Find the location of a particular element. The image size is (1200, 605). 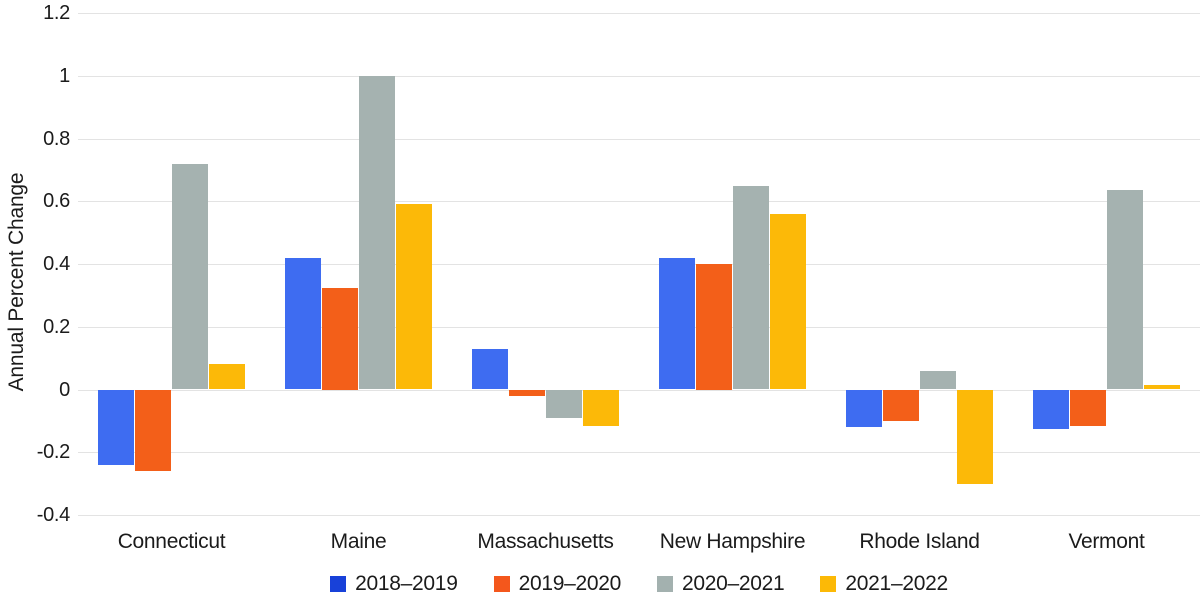

y-tick-label: -0.2 is located at coordinates (53, 452).